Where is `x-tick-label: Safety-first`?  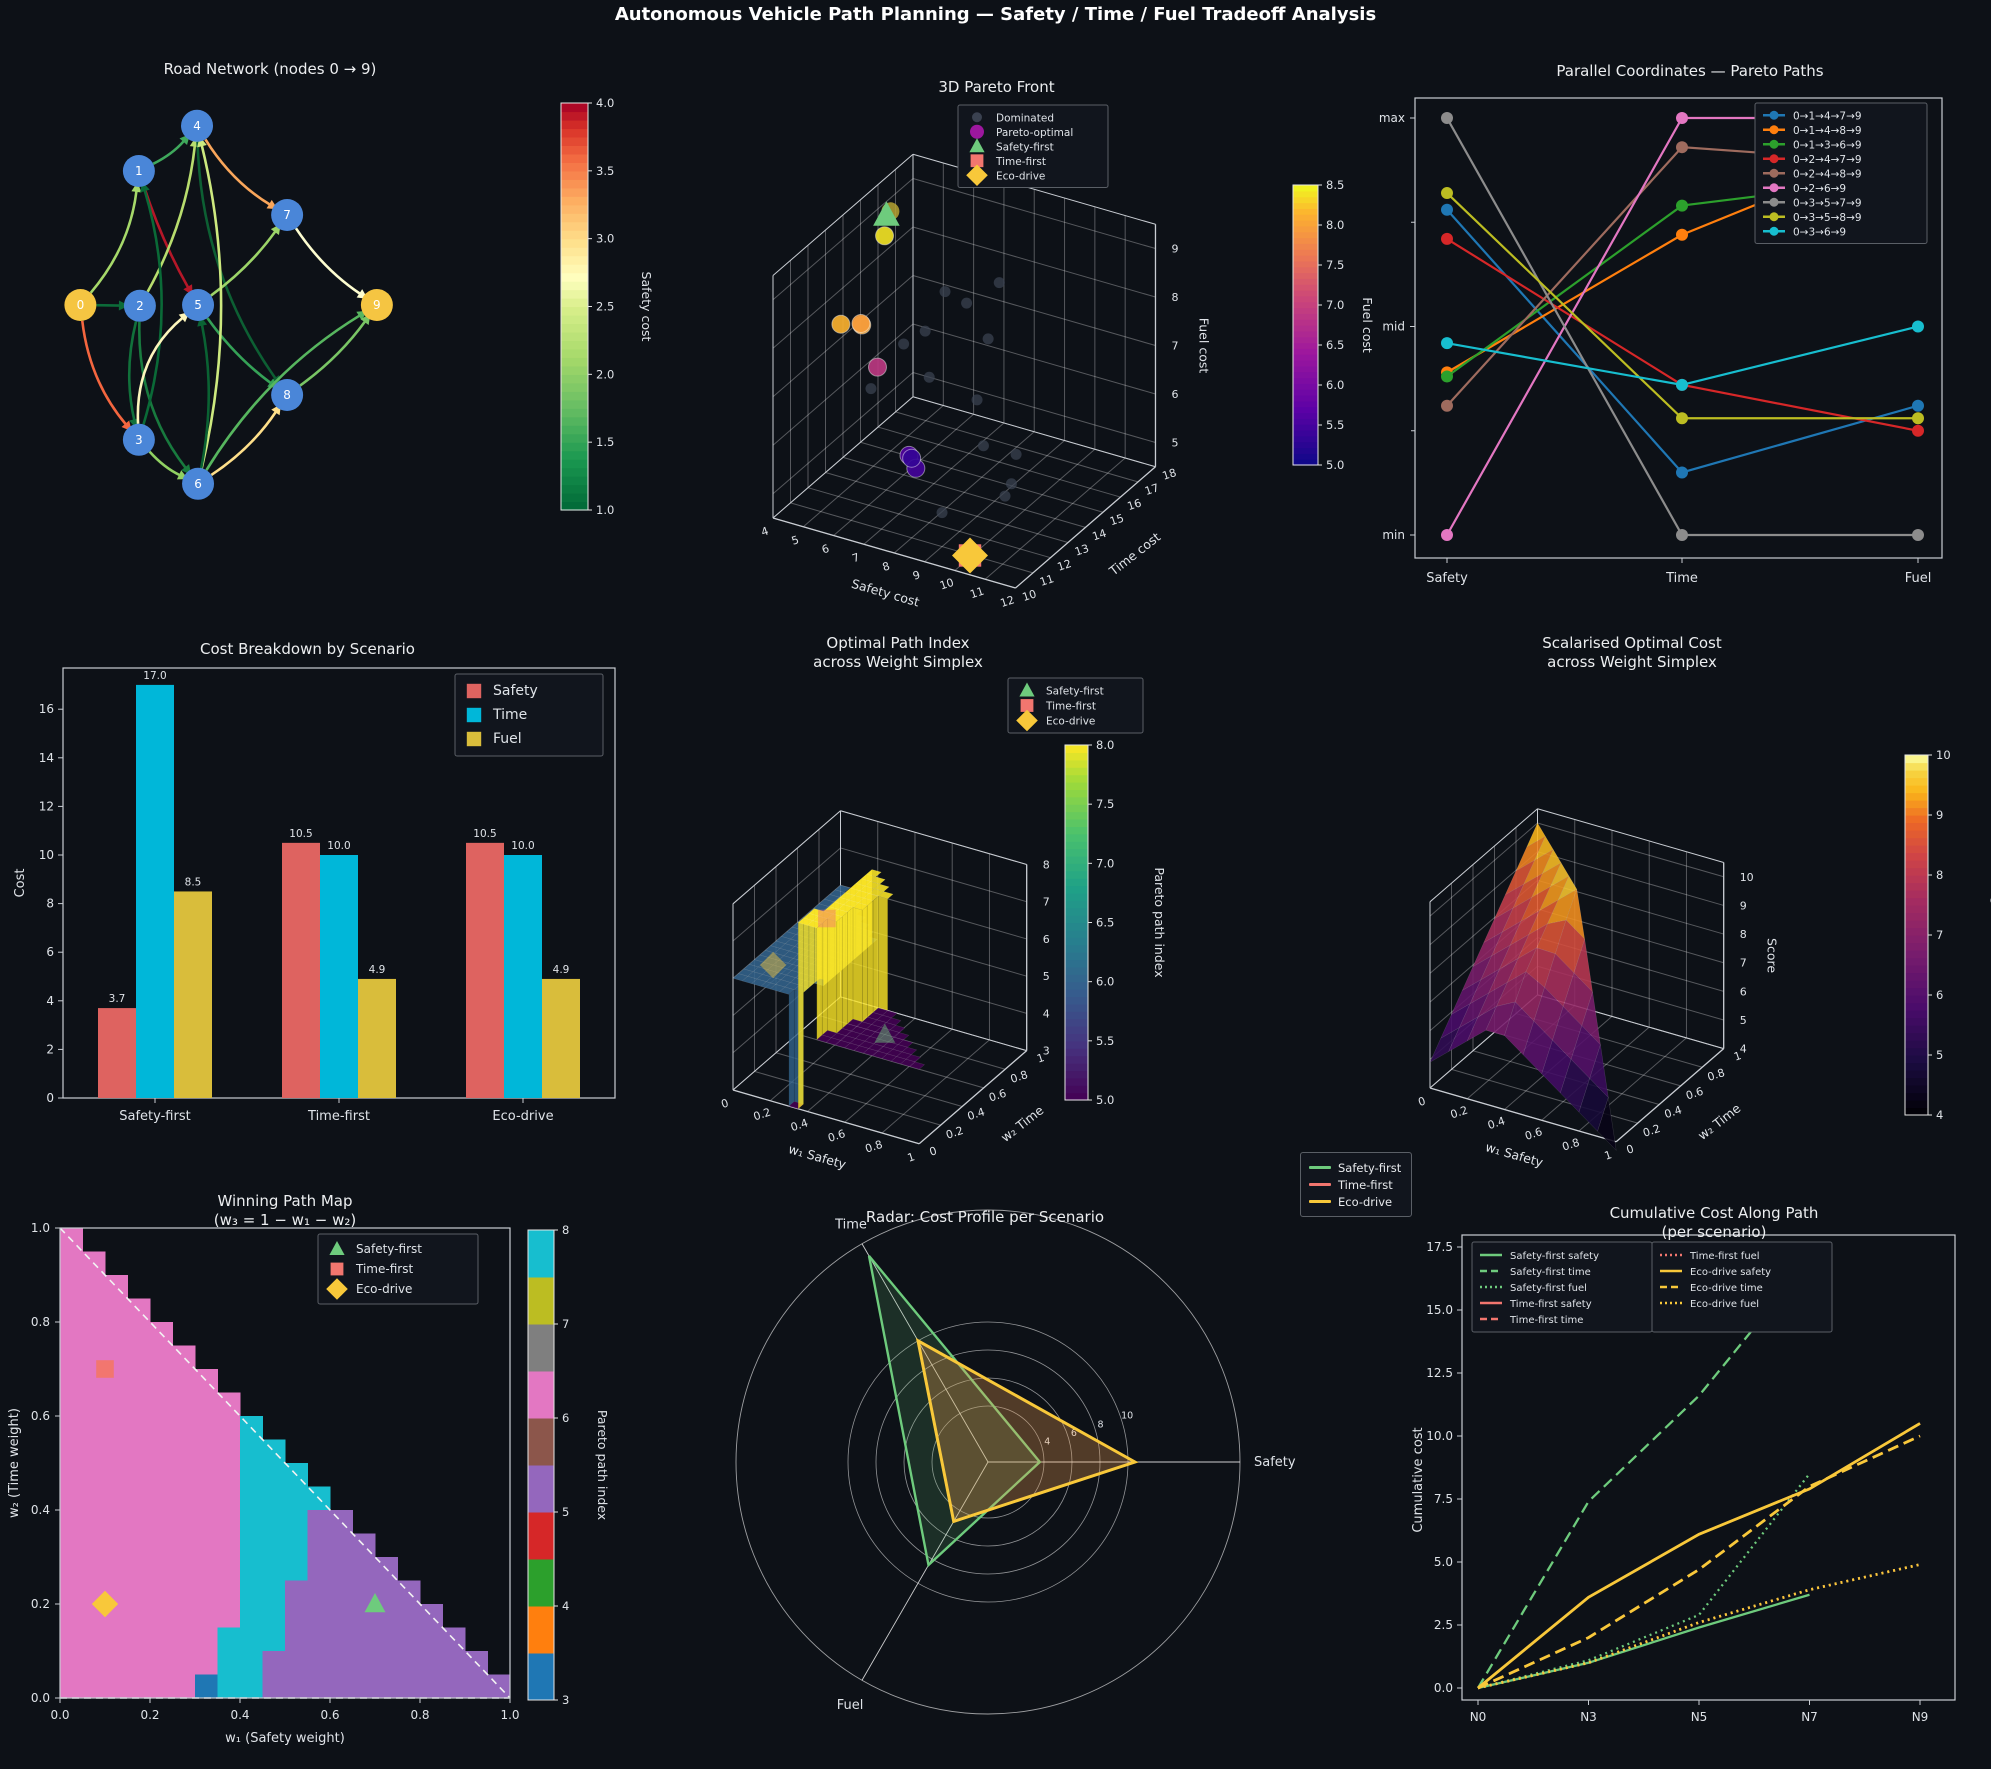 x-tick-label: Safety-first is located at coordinates (154, 1116).